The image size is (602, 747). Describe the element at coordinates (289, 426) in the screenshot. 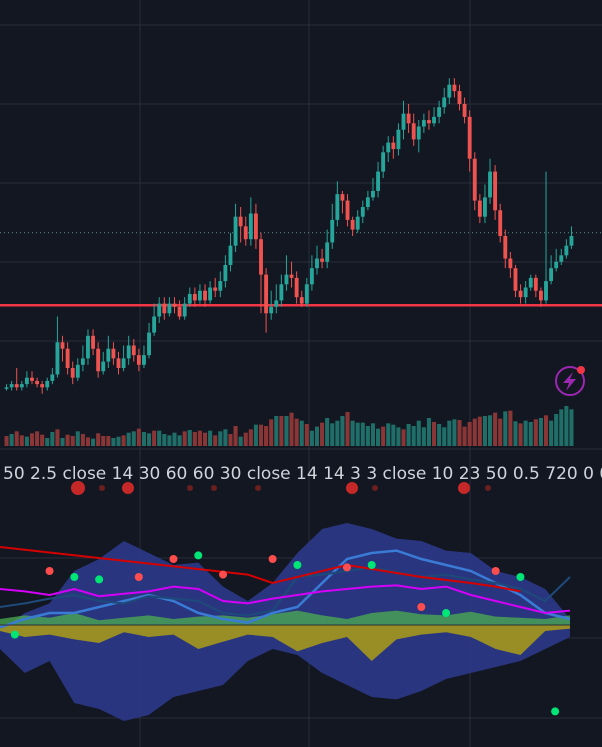

I see `volume-bars` at that location.